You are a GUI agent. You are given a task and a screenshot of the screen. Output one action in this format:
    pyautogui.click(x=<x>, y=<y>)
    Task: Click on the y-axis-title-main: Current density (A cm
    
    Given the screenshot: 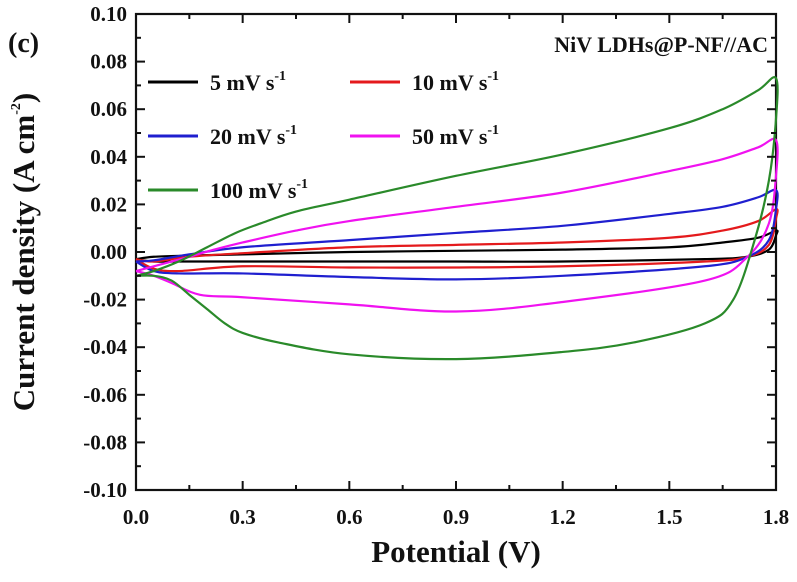 What is the action you would take?
    pyautogui.click(x=23, y=263)
    